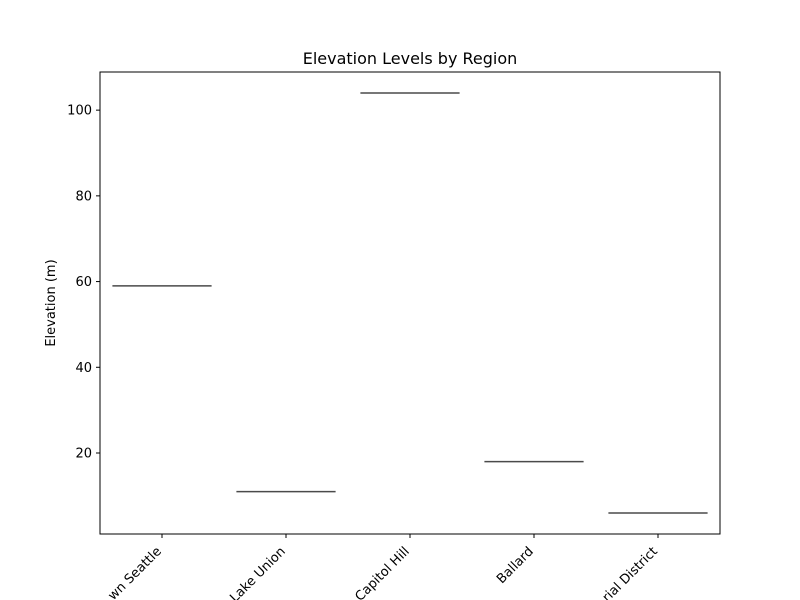  What do you see at coordinates (79, 111) in the screenshot?
I see `y-tick-label: 100` at bounding box center [79, 111].